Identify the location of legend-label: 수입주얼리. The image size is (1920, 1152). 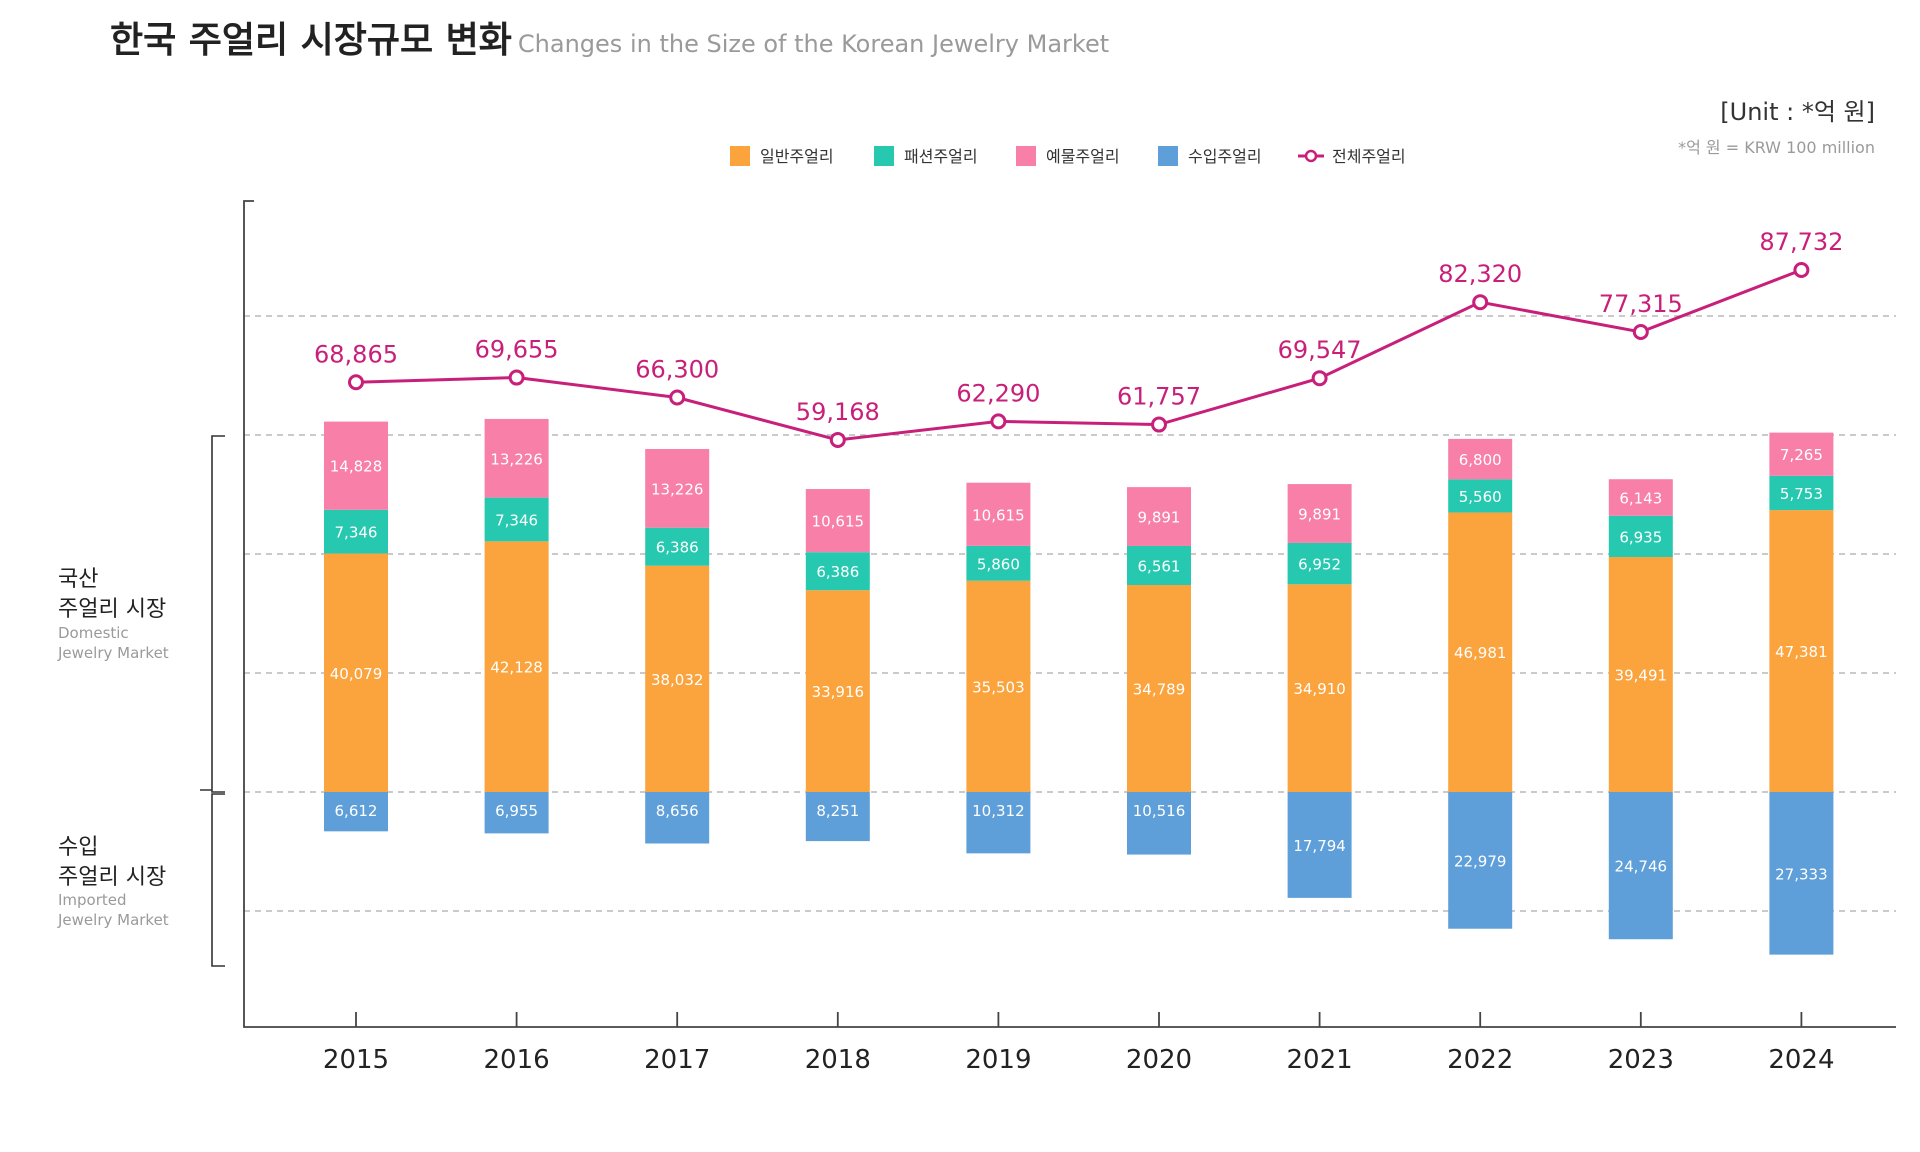
(1225, 156).